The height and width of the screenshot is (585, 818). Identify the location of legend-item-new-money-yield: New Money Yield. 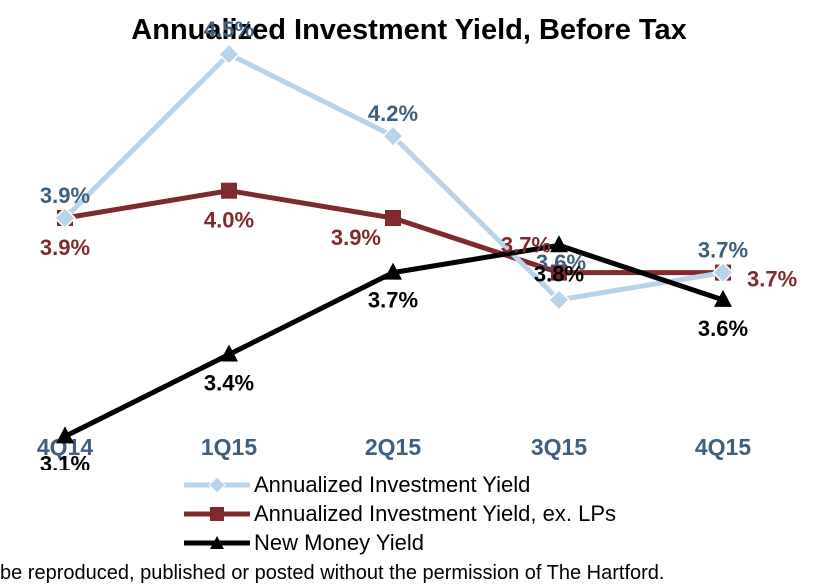
(399, 542).